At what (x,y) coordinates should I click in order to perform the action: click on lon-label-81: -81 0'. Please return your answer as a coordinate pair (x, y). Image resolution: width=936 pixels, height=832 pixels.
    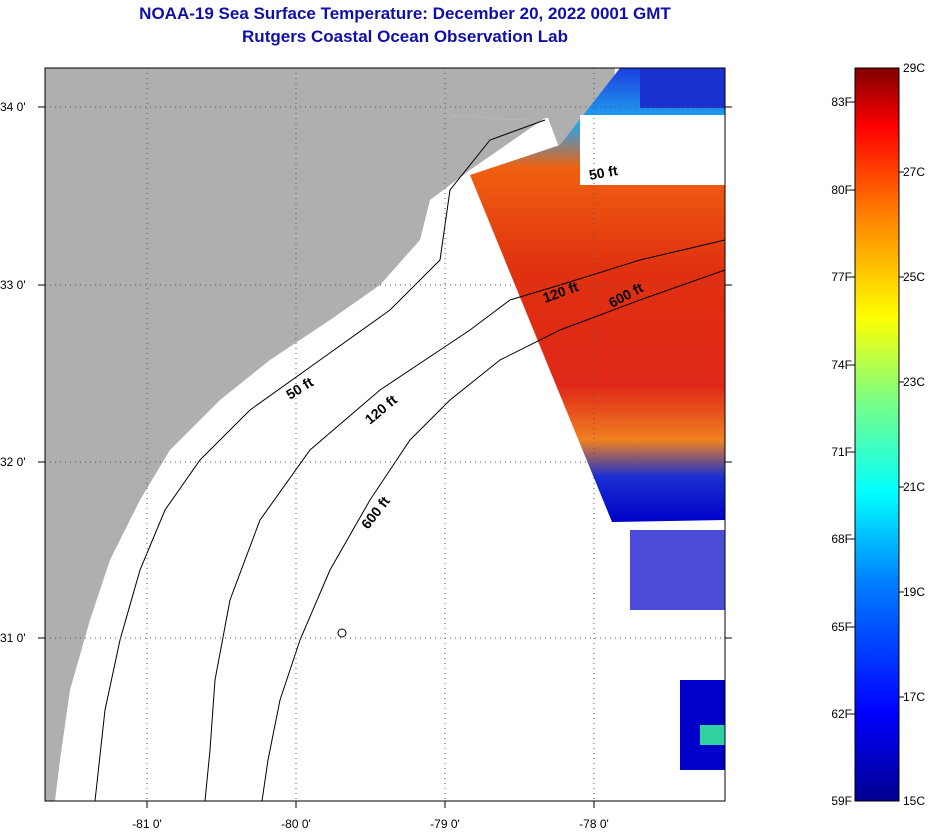
    Looking at the image, I should click on (147, 824).